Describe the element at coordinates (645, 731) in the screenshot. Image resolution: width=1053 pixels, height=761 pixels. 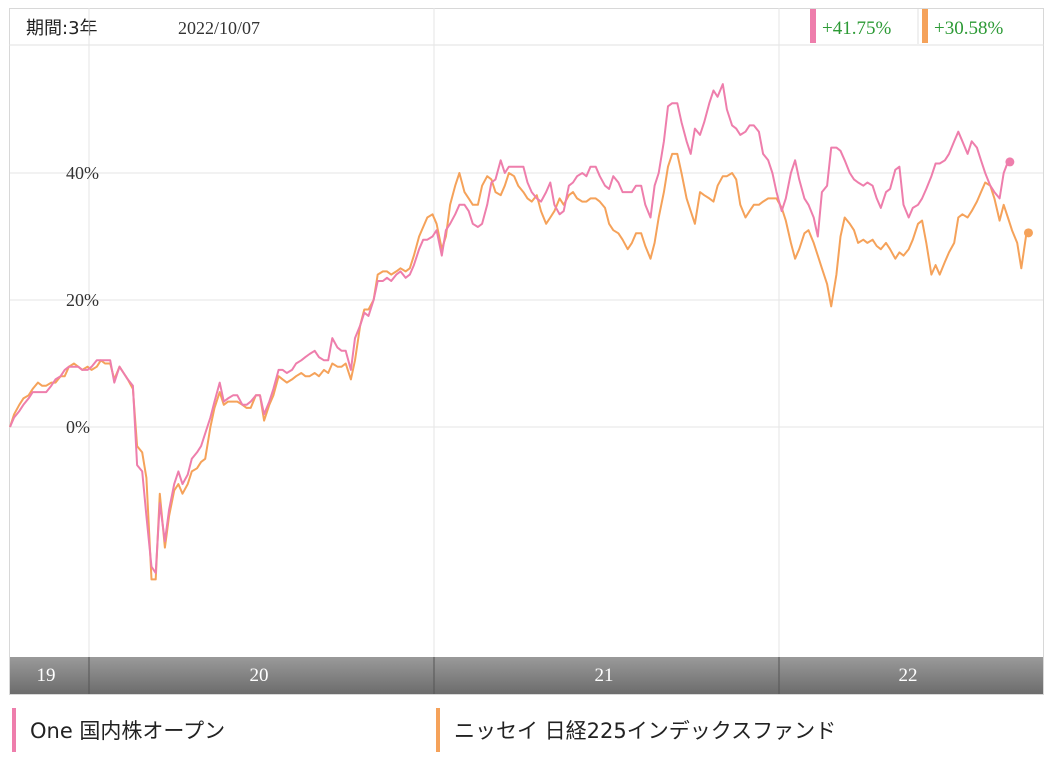
I see `legend-label-nissay: ニッセイ 日経225インデックスファンド` at that location.